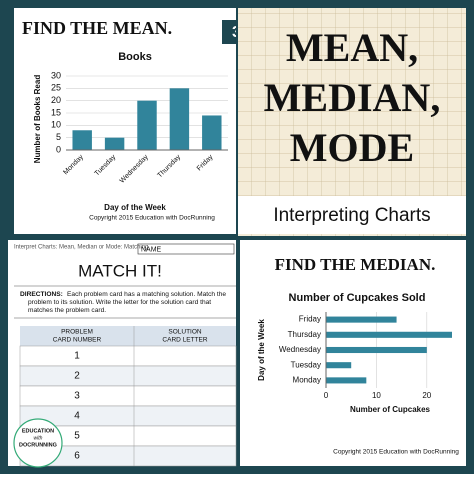 The image size is (474, 479). What do you see at coordinates (357, 298) in the screenshot?
I see `chart-title: Number of Cupcakes Sold` at bounding box center [357, 298].